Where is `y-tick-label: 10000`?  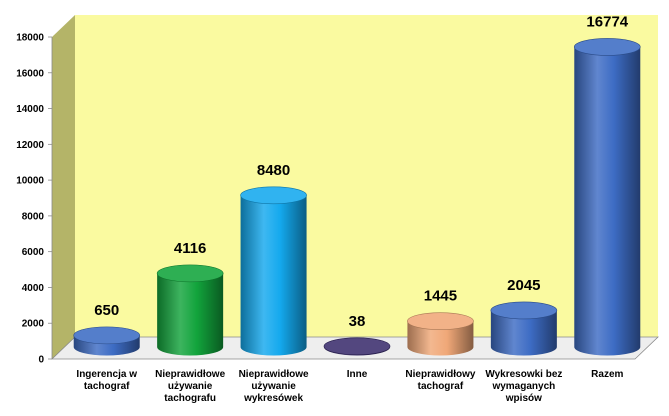 y-tick-label: 10000 is located at coordinates (30, 181).